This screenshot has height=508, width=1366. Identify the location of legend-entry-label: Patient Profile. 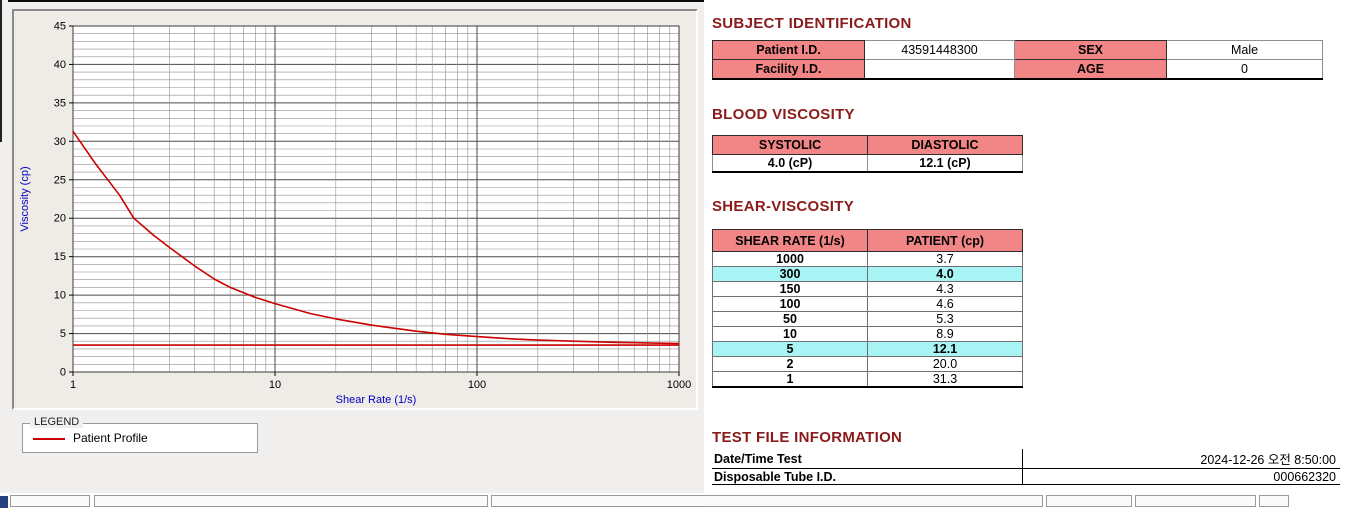
(110, 438).